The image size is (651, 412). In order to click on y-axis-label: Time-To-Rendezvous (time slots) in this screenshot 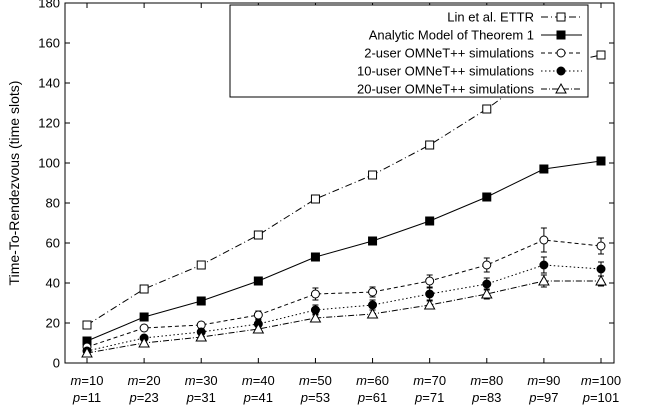, I will do `click(14, 183)`.